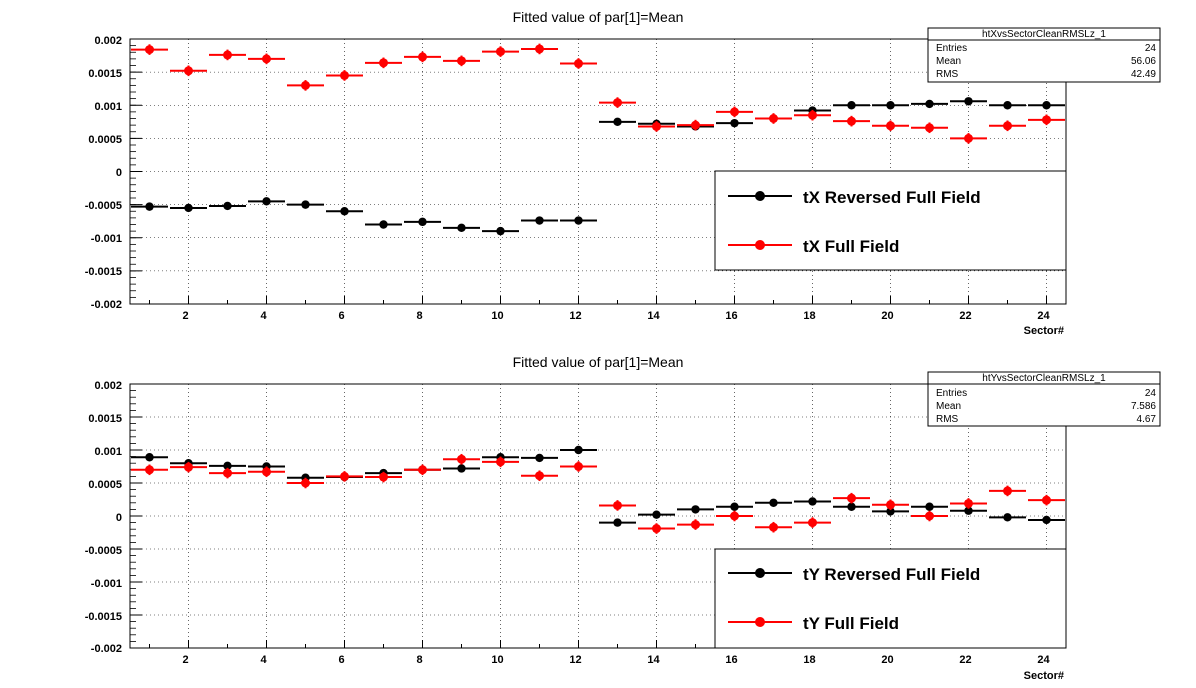 This screenshot has width=1196, height=688. What do you see at coordinates (106, 584) in the screenshot?
I see `panel-bottom-ytick-label: -0.001` at bounding box center [106, 584].